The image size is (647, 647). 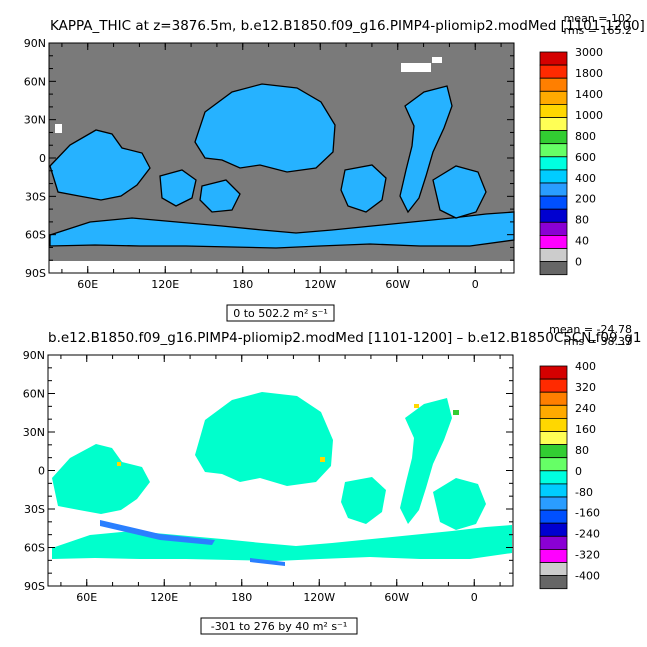 I want to click on lon-tick-label: 0, so click(x=475, y=284).